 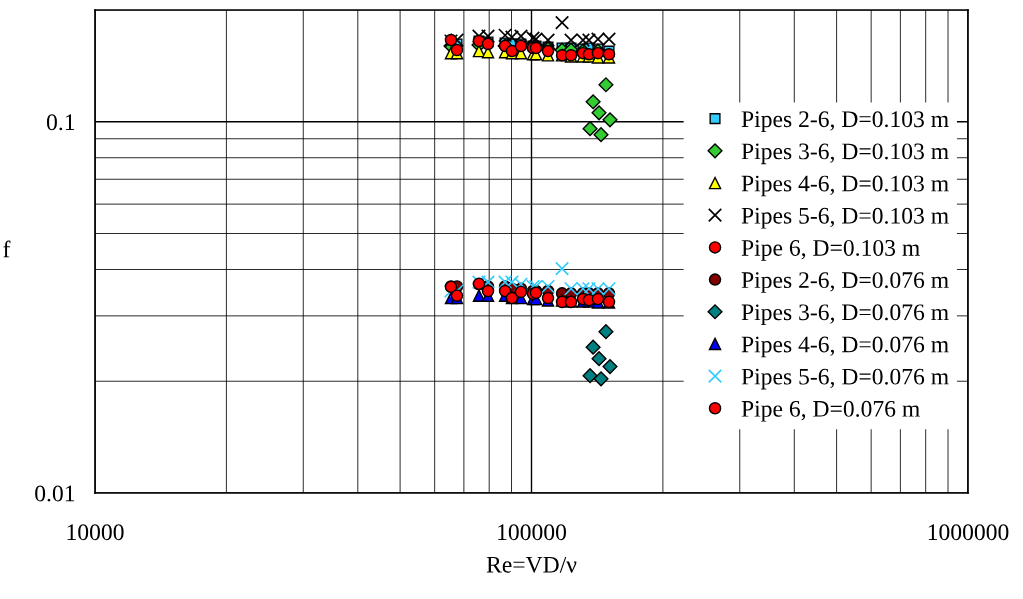 What do you see at coordinates (845, 186) in the screenshot?
I see `legend-label: Pipes 4-6, D=0.103 m` at bounding box center [845, 186].